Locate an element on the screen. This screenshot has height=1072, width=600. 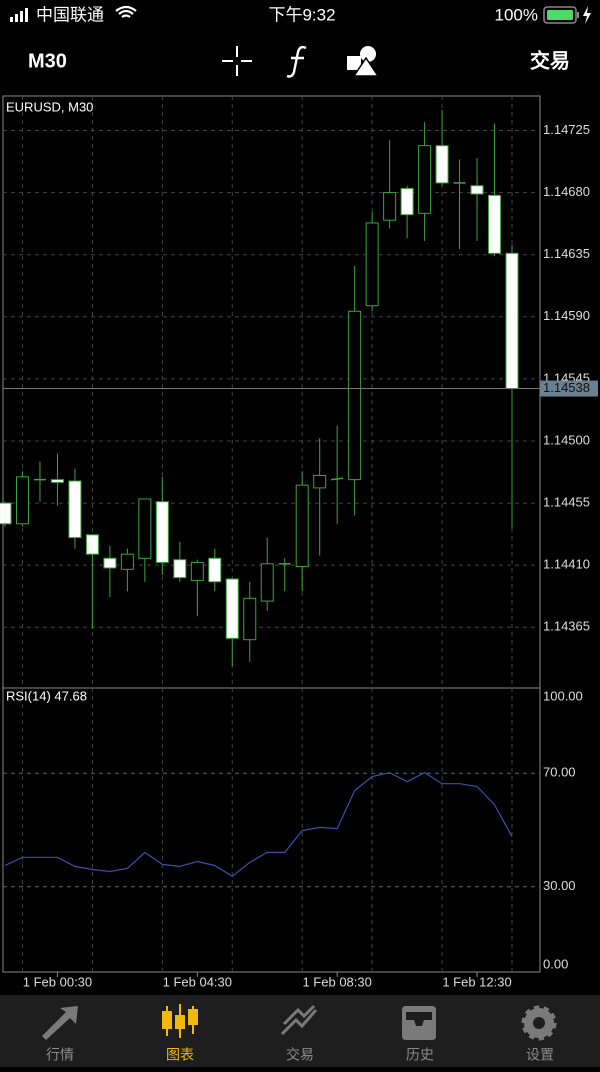
tab-label: 历史 is located at coordinates (420, 1055).